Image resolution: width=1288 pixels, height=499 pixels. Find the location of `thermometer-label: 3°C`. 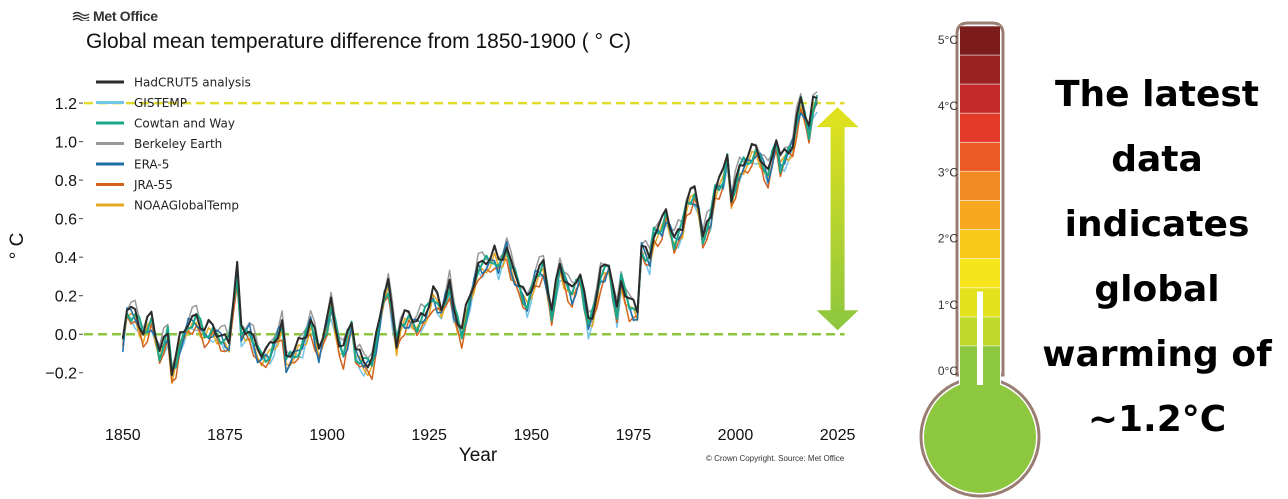

thermometer-label: 3°C is located at coordinates (948, 172).